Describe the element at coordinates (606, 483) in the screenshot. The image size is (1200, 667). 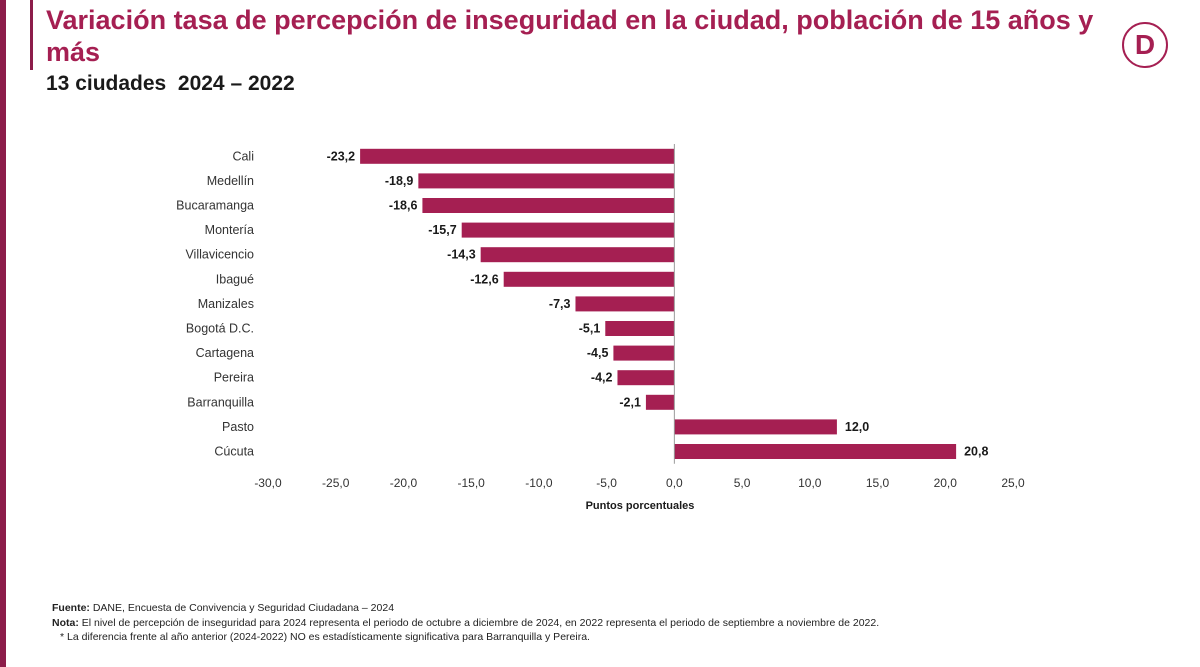
I see `x-tick-label: -5,0` at that location.